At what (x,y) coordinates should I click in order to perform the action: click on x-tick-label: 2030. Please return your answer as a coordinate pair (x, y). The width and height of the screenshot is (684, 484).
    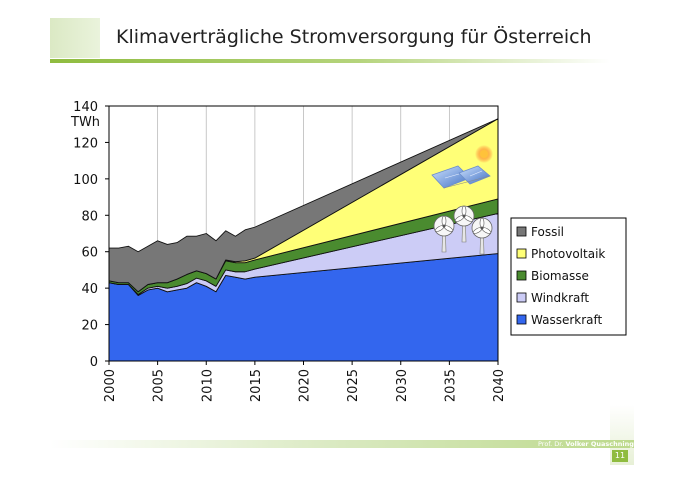
    Looking at the image, I should click on (402, 385).